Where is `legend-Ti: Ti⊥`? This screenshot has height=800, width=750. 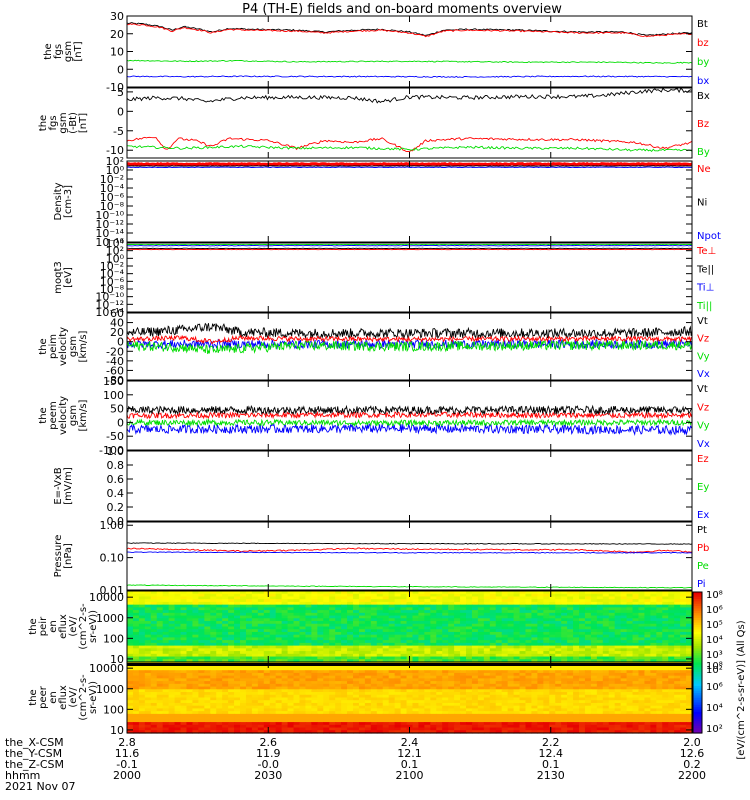 legend-Ti: Ti⊥ is located at coordinates (705, 288).